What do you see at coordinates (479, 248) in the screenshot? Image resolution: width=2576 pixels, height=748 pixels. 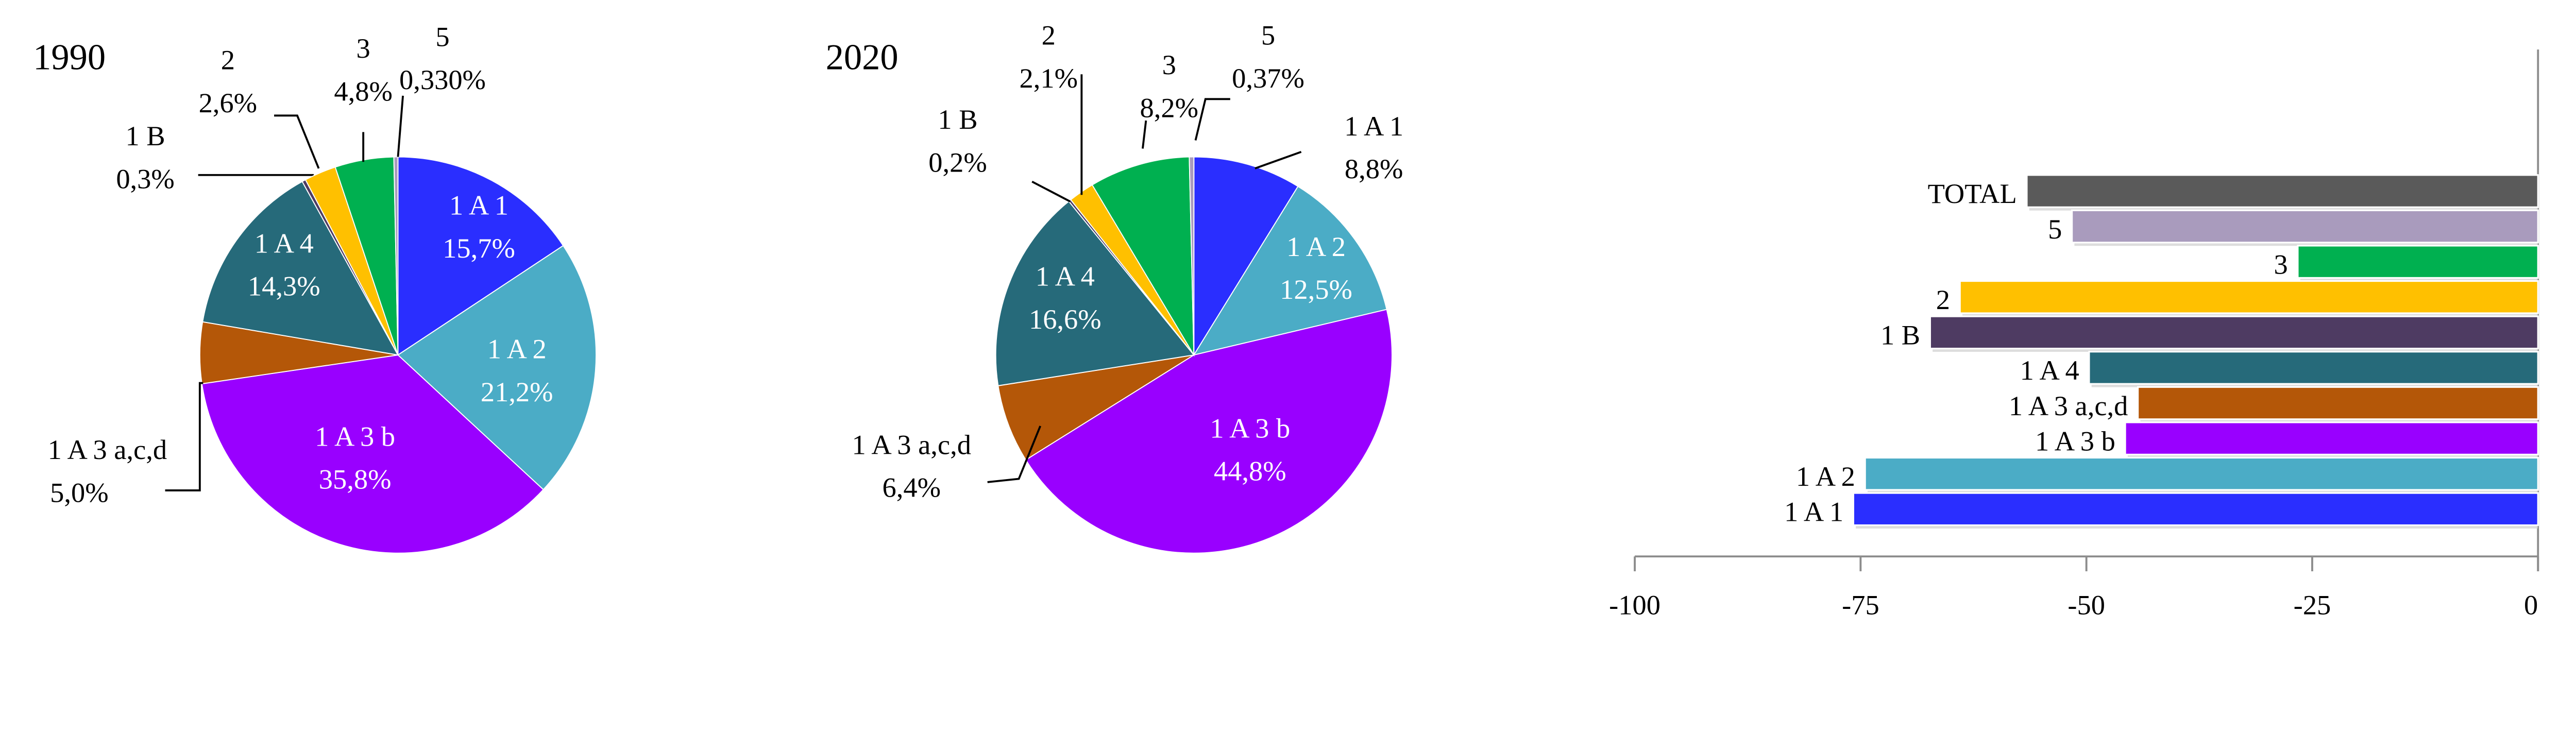 I see `slice-value-label: 15,7%` at bounding box center [479, 248].